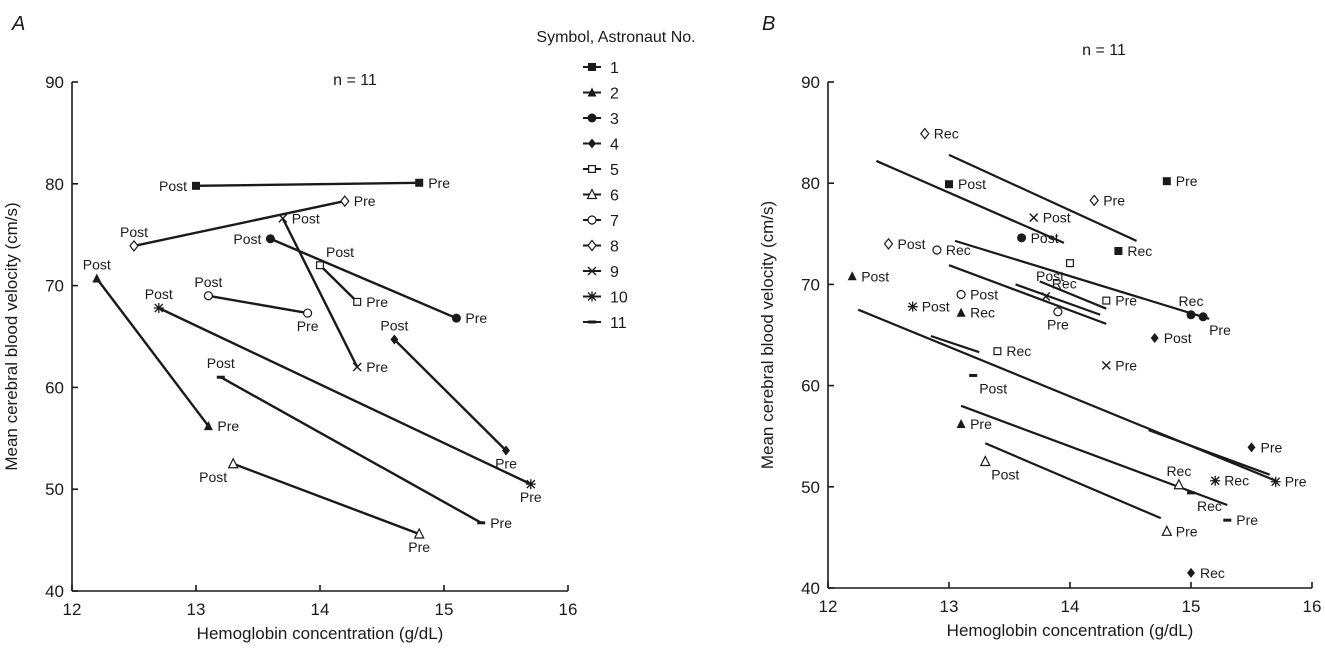 The width and height of the screenshot is (1325, 650). What do you see at coordinates (352, 277) in the screenshot?
I see `series-astronaut-5: Post Pre` at bounding box center [352, 277].